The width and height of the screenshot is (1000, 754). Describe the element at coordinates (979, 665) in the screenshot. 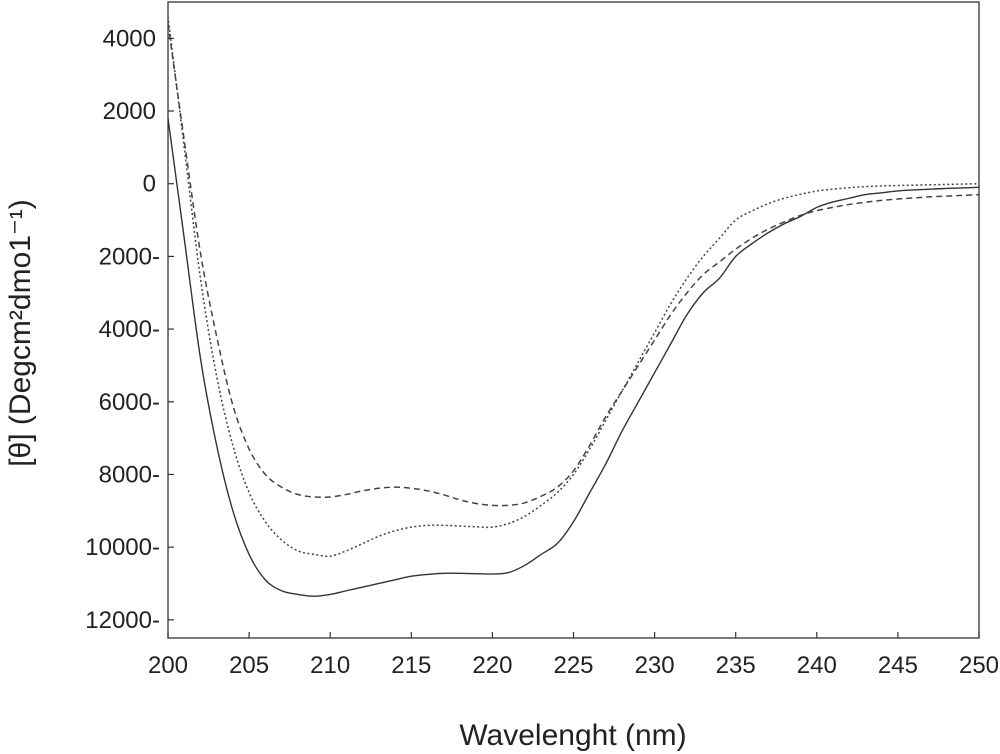

I see `x-tick-label: 250` at that location.